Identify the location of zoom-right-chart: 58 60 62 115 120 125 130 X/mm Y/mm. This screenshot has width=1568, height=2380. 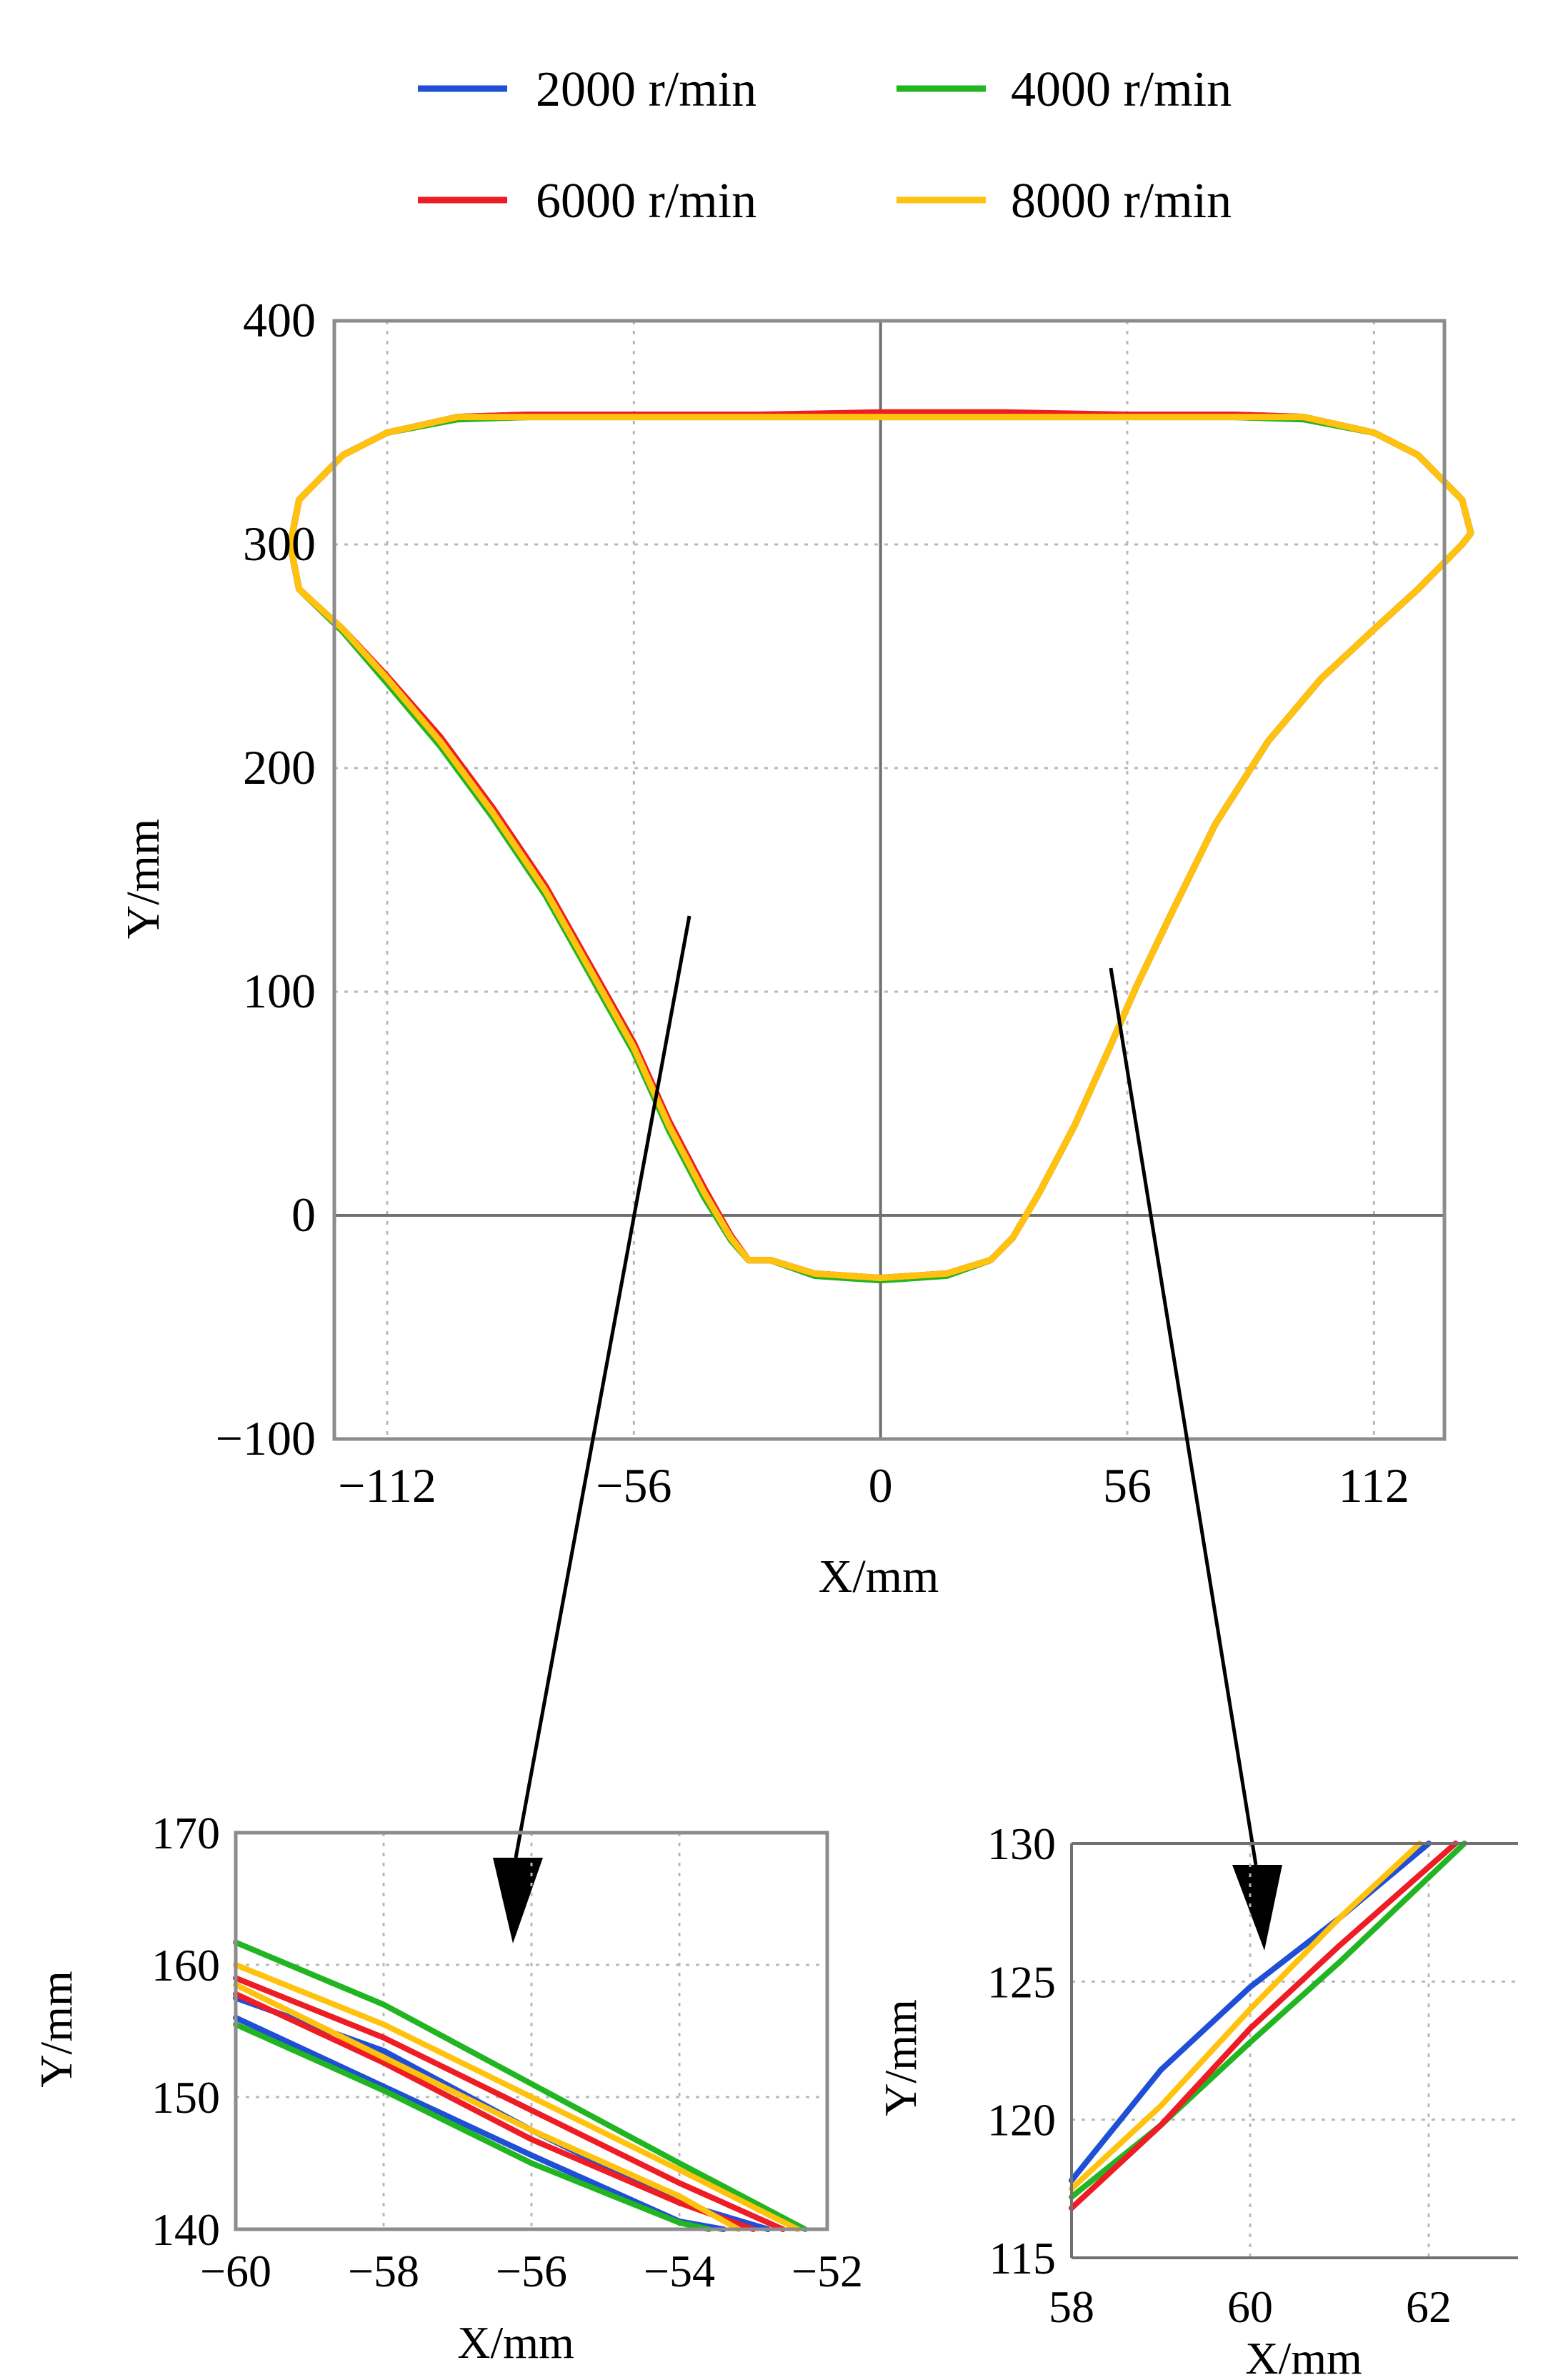
(1196, 2099).